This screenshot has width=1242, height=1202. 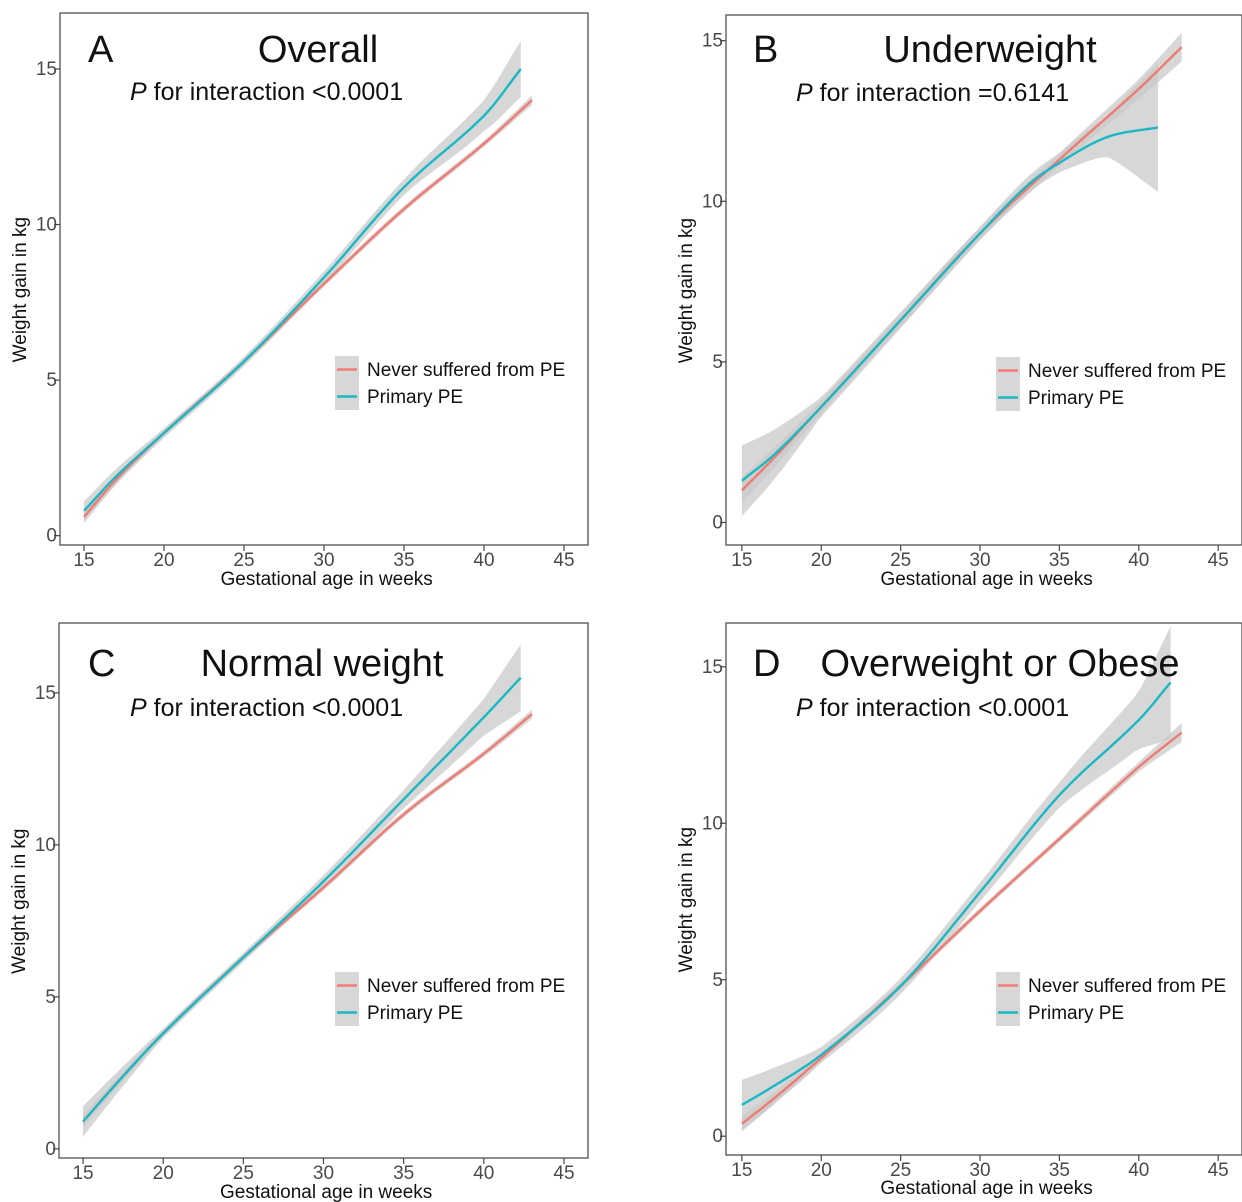 I want to click on panel-title: Overweight or Obese, so click(x=999, y=664).